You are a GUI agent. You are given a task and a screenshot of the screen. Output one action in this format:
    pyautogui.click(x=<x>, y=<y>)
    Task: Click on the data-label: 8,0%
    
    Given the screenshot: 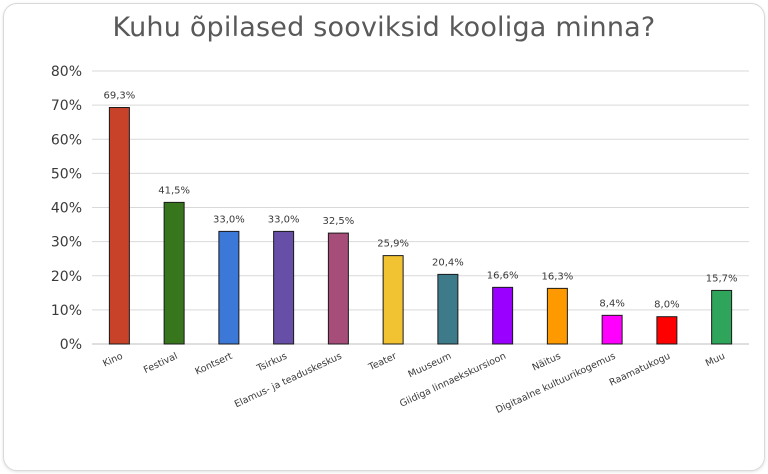 What is the action you would take?
    pyautogui.click(x=666, y=305)
    